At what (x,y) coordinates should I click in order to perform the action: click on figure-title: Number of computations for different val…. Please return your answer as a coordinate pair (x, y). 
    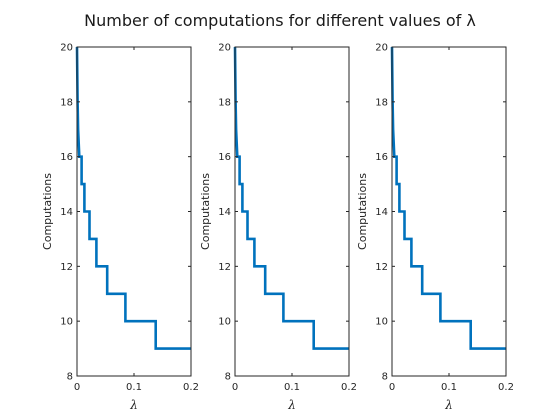
    Looking at the image, I should click on (280, 20).